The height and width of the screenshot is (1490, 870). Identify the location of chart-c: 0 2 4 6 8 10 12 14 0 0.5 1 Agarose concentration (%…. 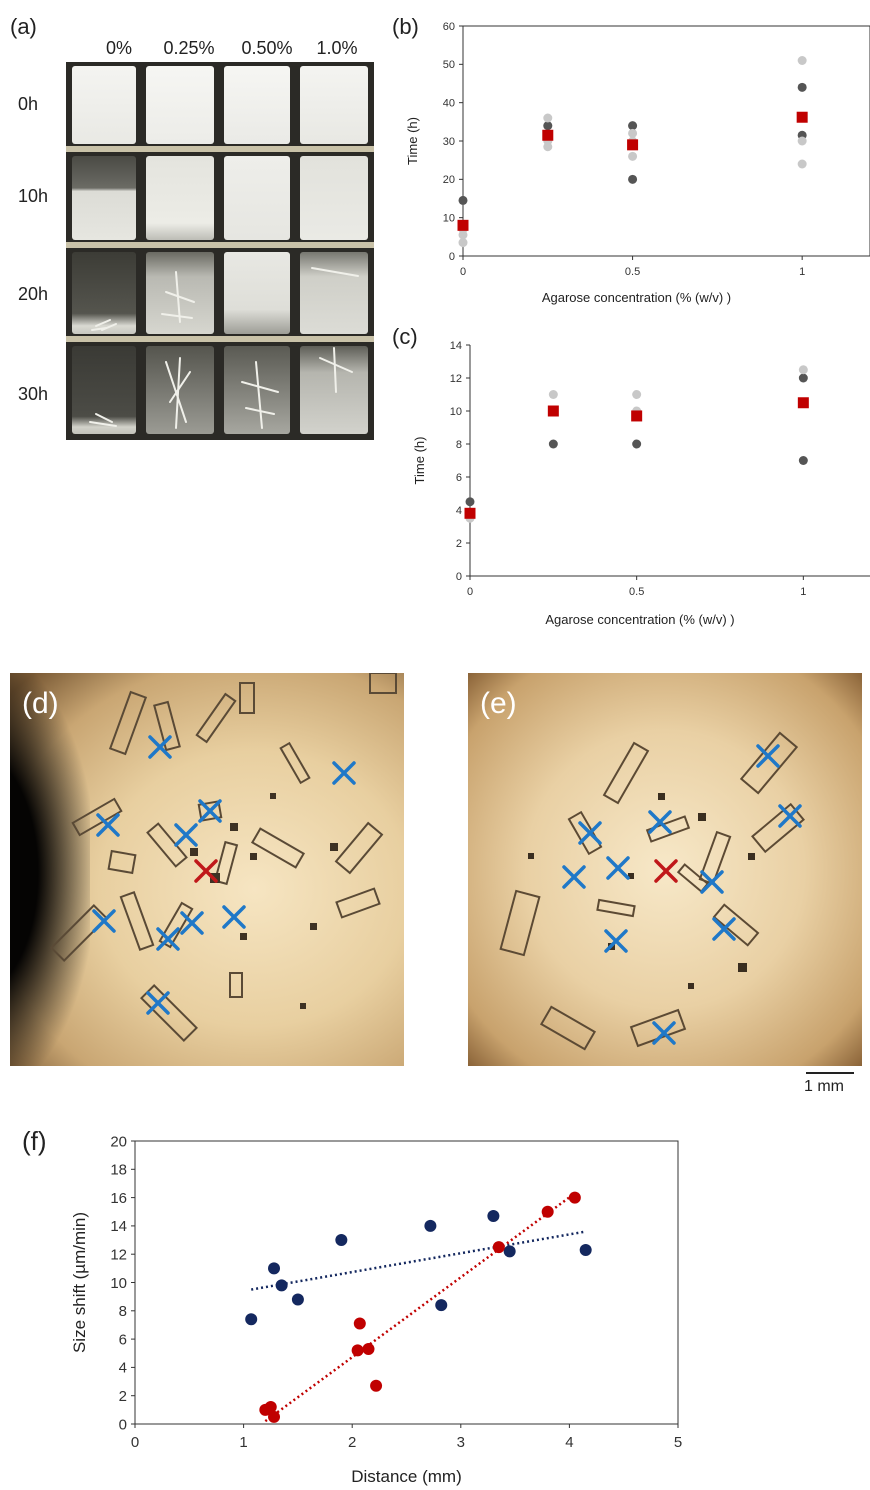
(641, 483).